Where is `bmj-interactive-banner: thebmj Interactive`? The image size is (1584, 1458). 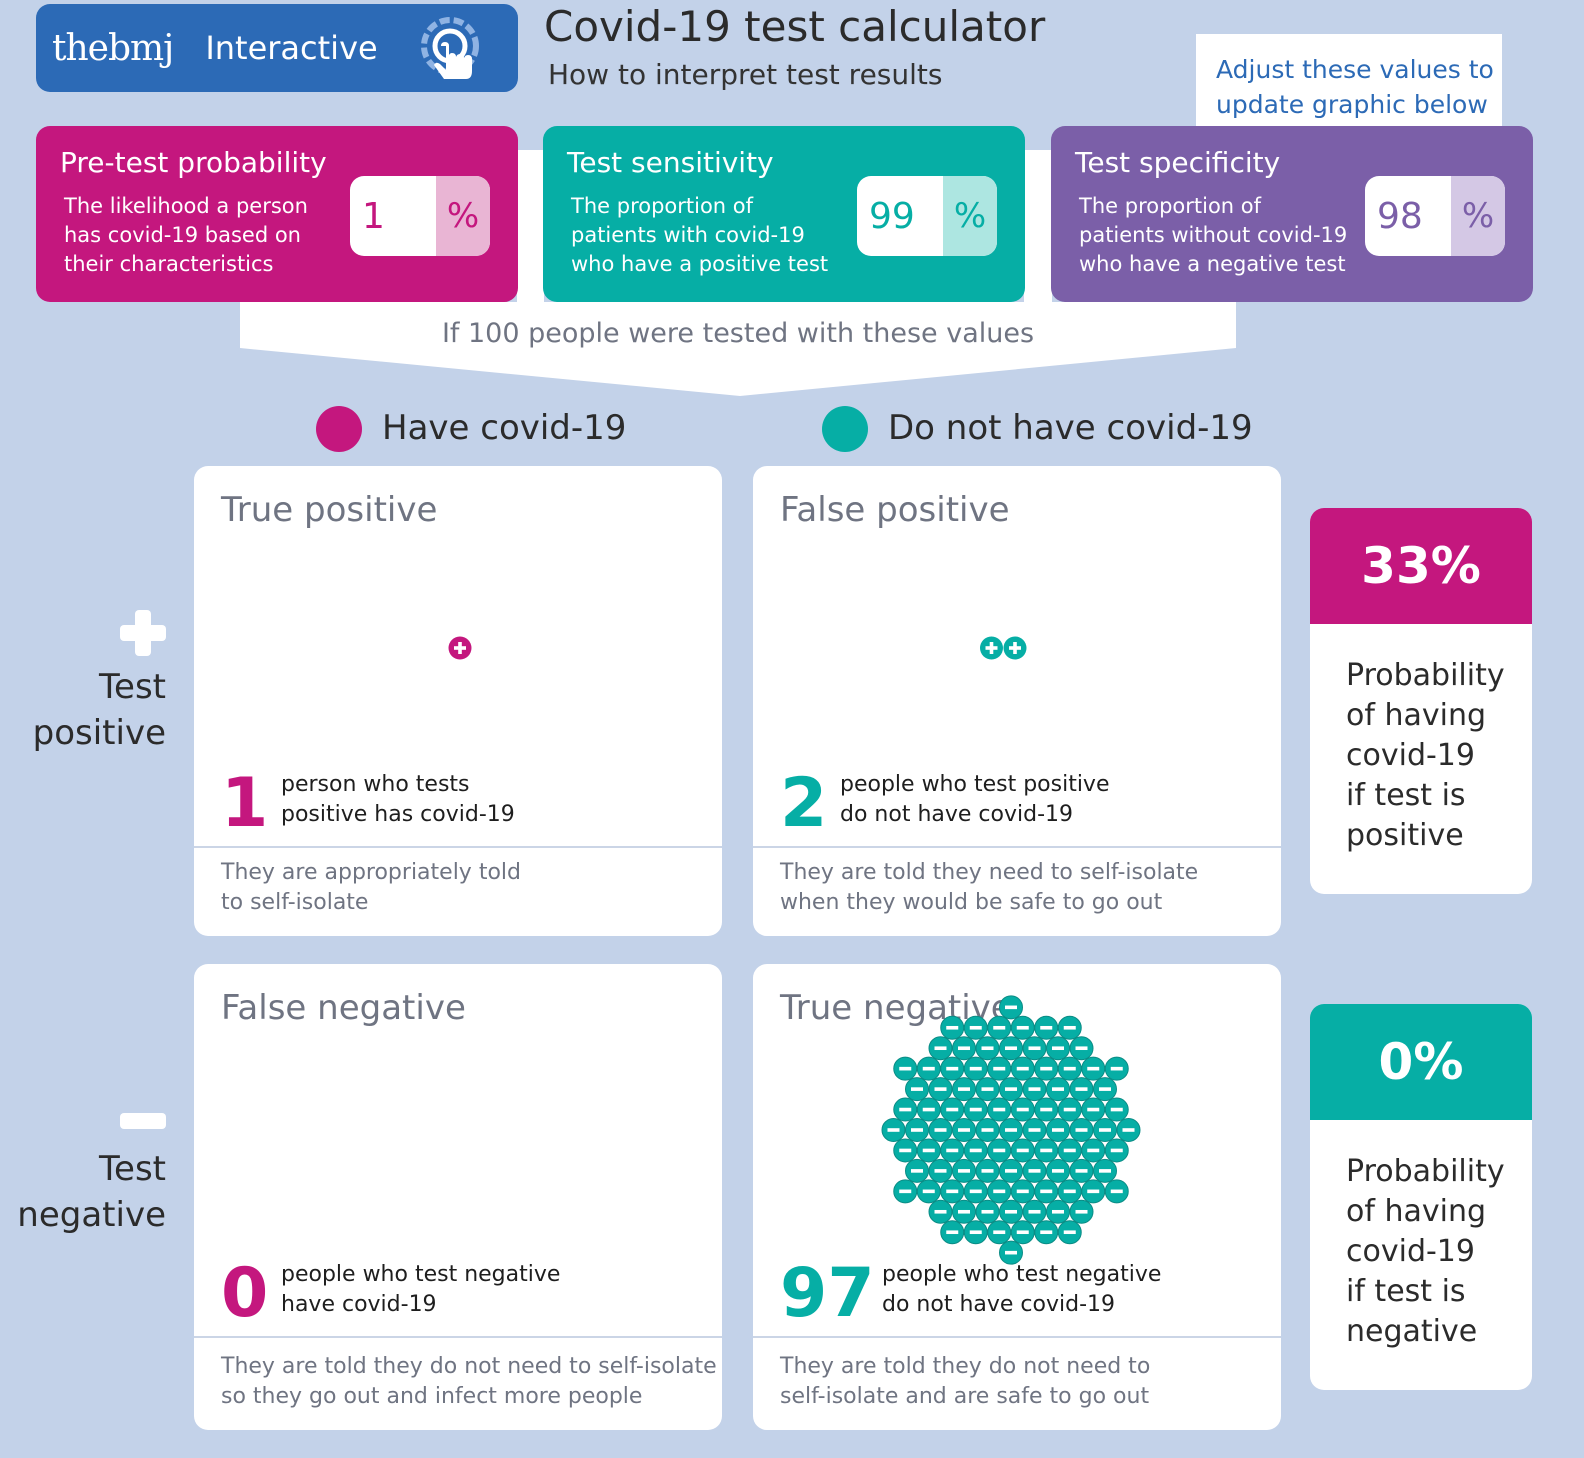
bmj-interactive-banner: thebmj Interactive is located at coordinates (277, 48).